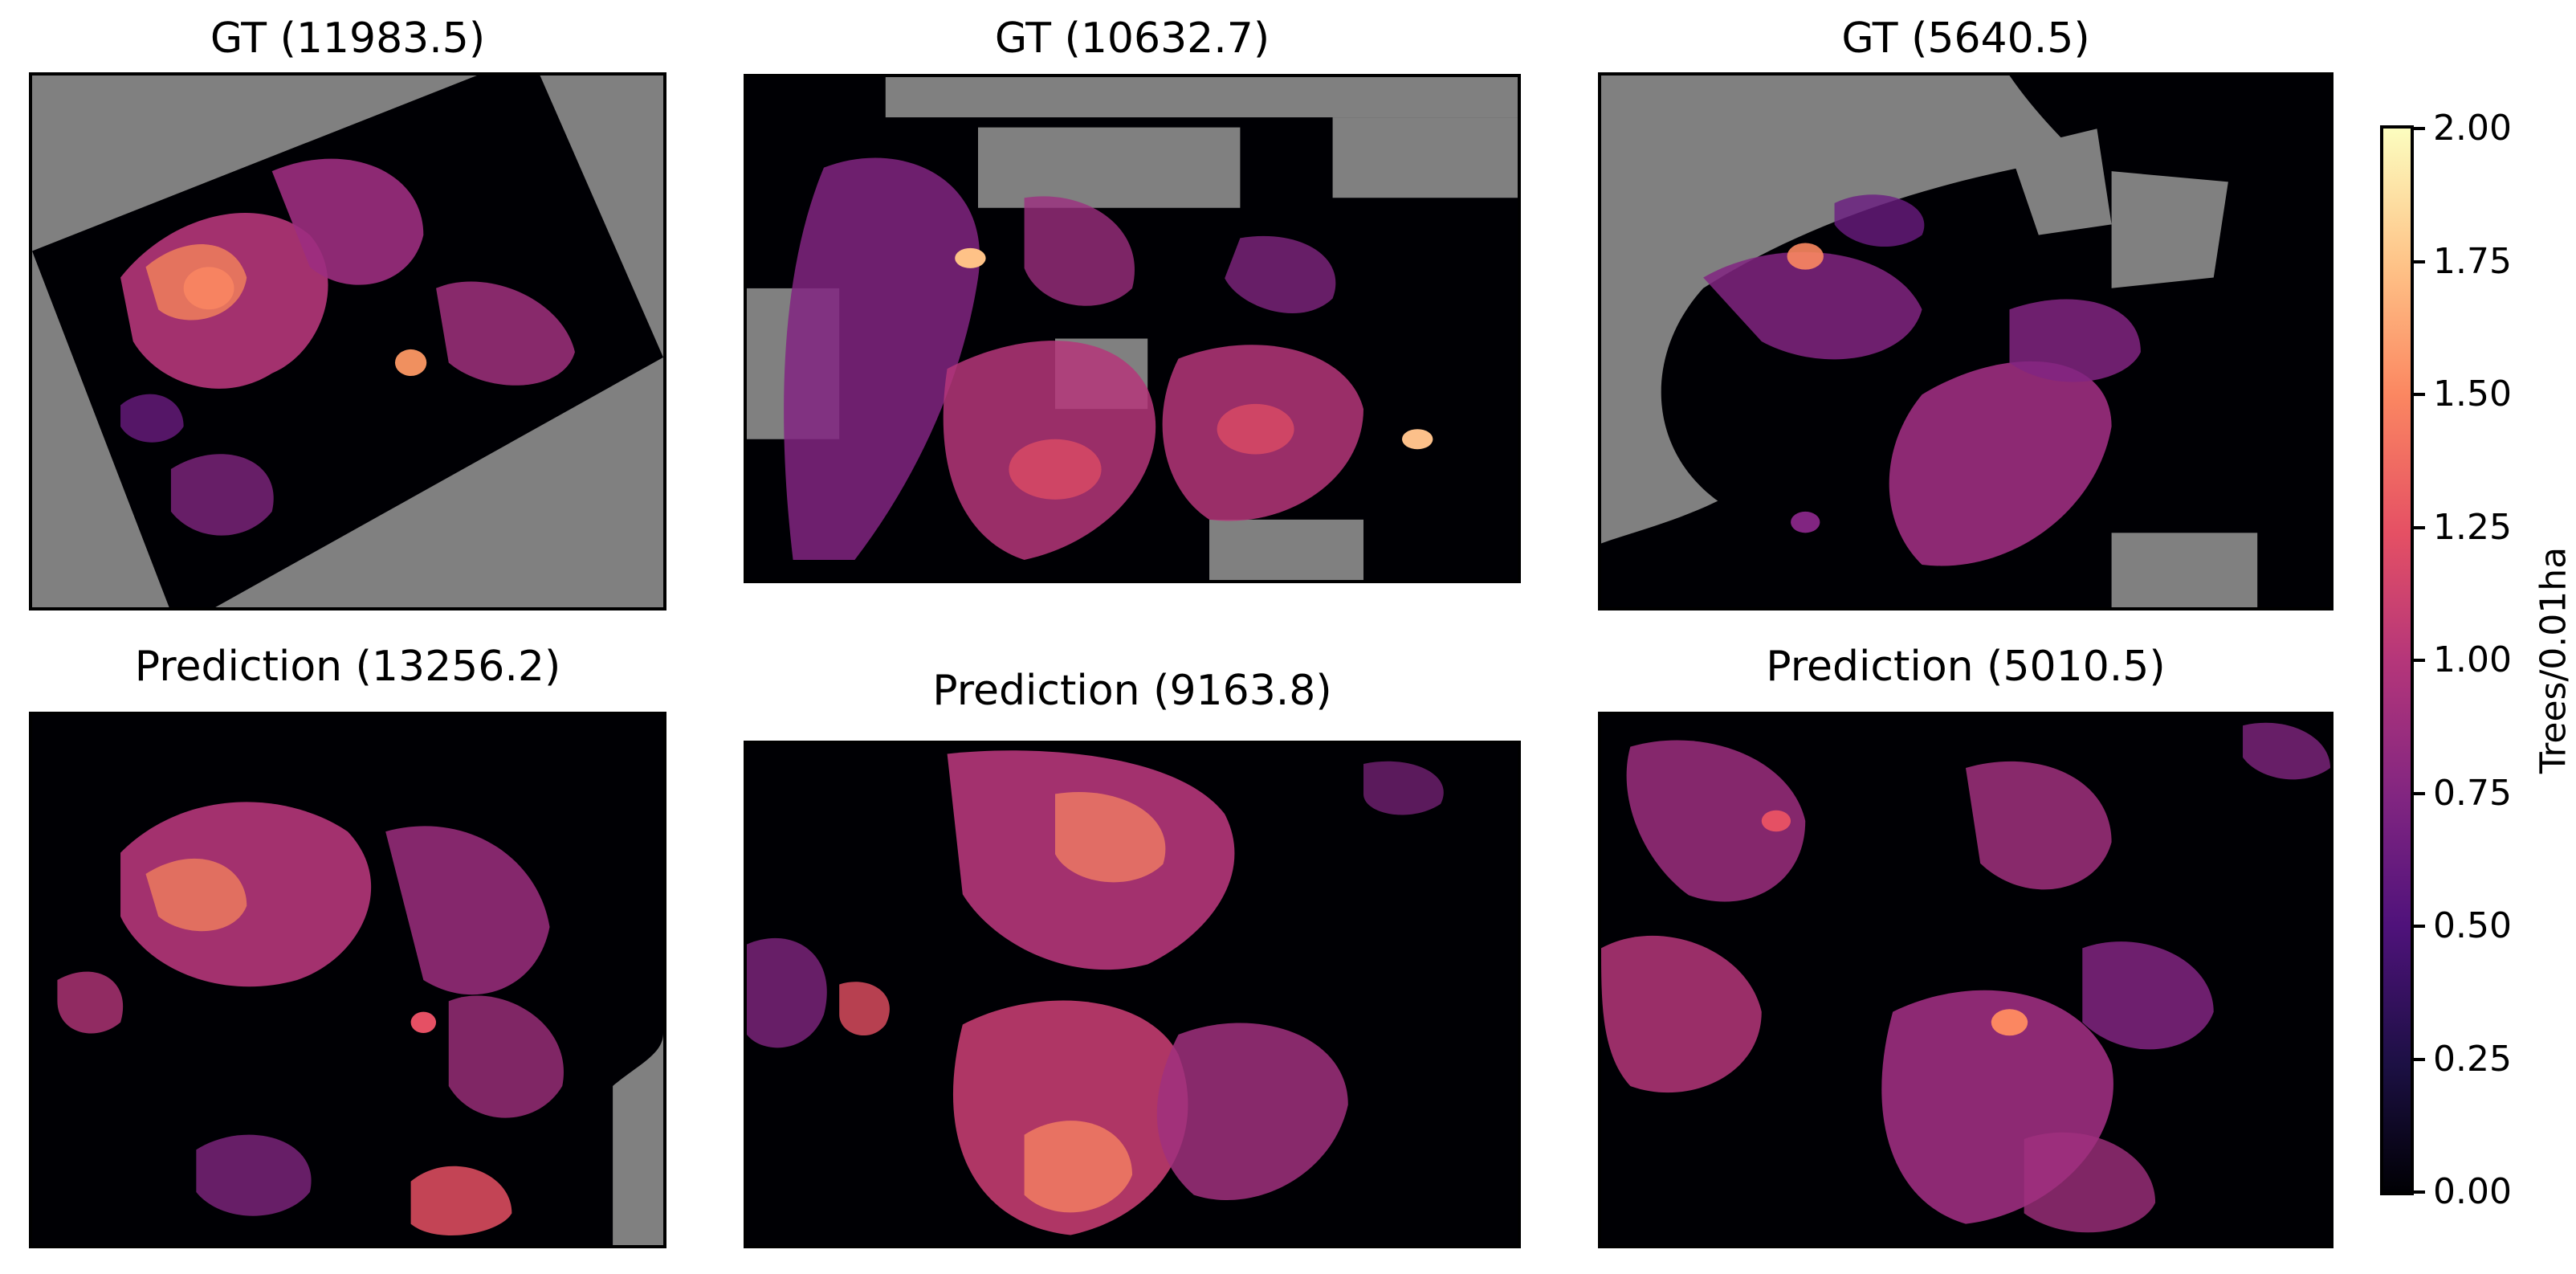 This screenshot has height=1274, width=2576. I want to click on panel-title: Prediction (5010.5), so click(1966, 667).